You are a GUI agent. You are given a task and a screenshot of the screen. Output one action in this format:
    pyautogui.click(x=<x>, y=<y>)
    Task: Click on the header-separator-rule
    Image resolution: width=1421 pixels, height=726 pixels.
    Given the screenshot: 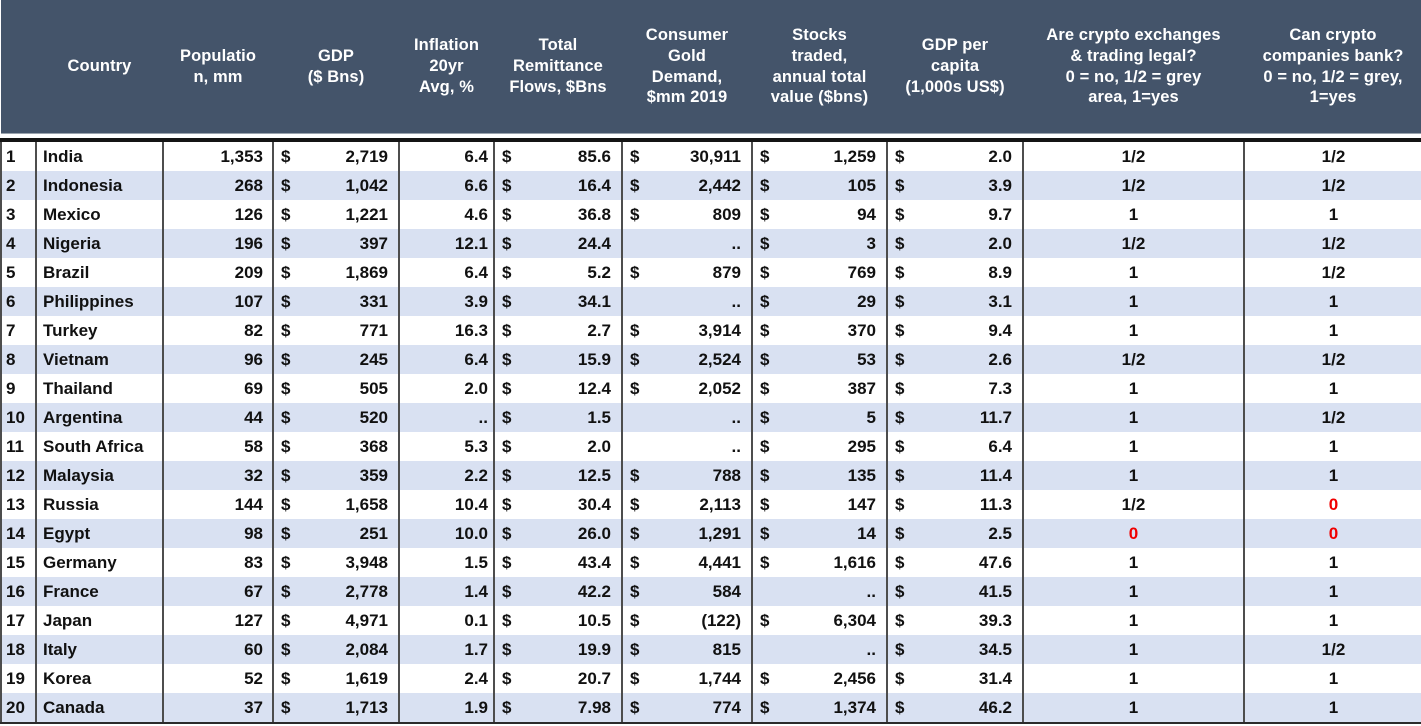 What is the action you would take?
    pyautogui.click(x=711, y=137)
    